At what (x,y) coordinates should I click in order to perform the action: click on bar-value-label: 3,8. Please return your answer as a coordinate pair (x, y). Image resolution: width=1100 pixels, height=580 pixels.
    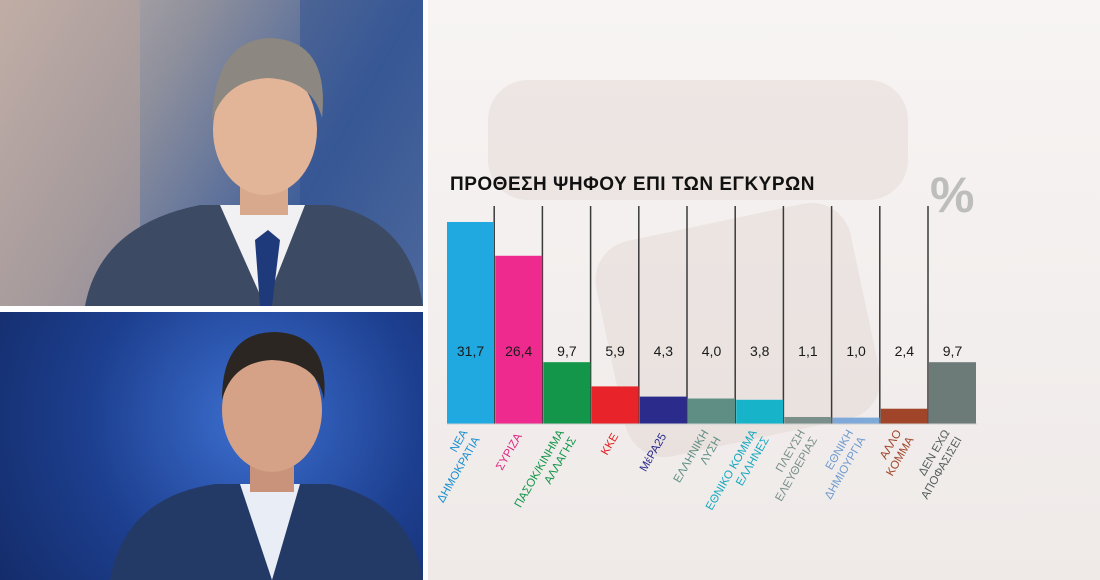
    Looking at the image, I should click on (760, 351).